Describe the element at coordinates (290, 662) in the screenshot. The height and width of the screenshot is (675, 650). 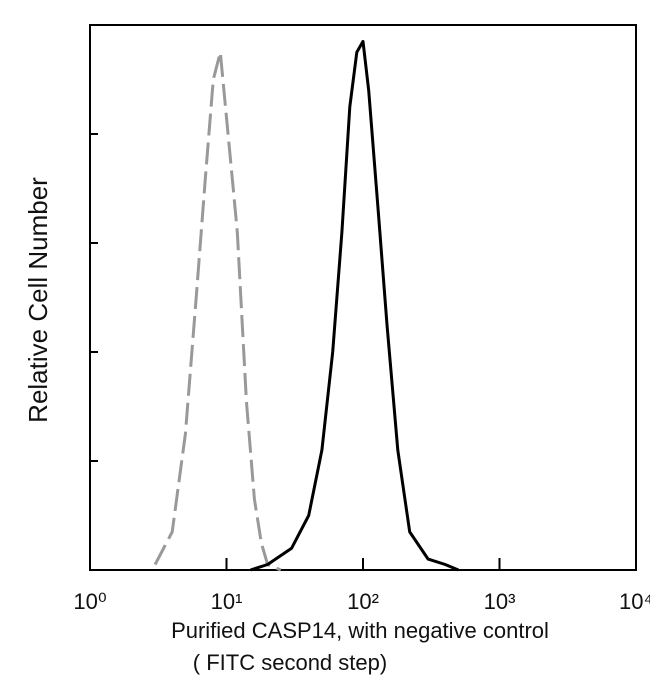
I see `x-axis-label-2: ( FITC second step)` at that location.